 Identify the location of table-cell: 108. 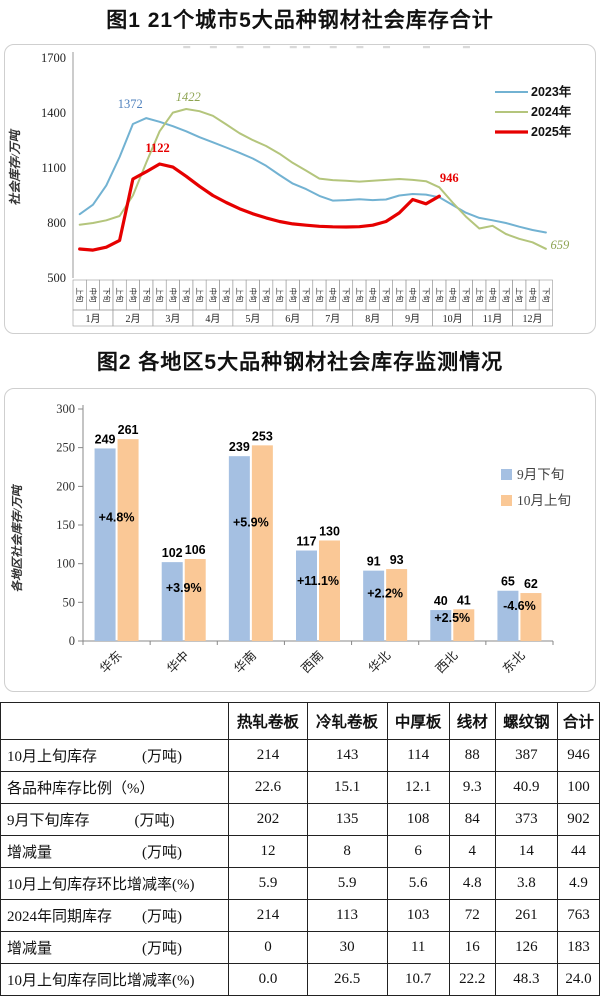
(418, 819).